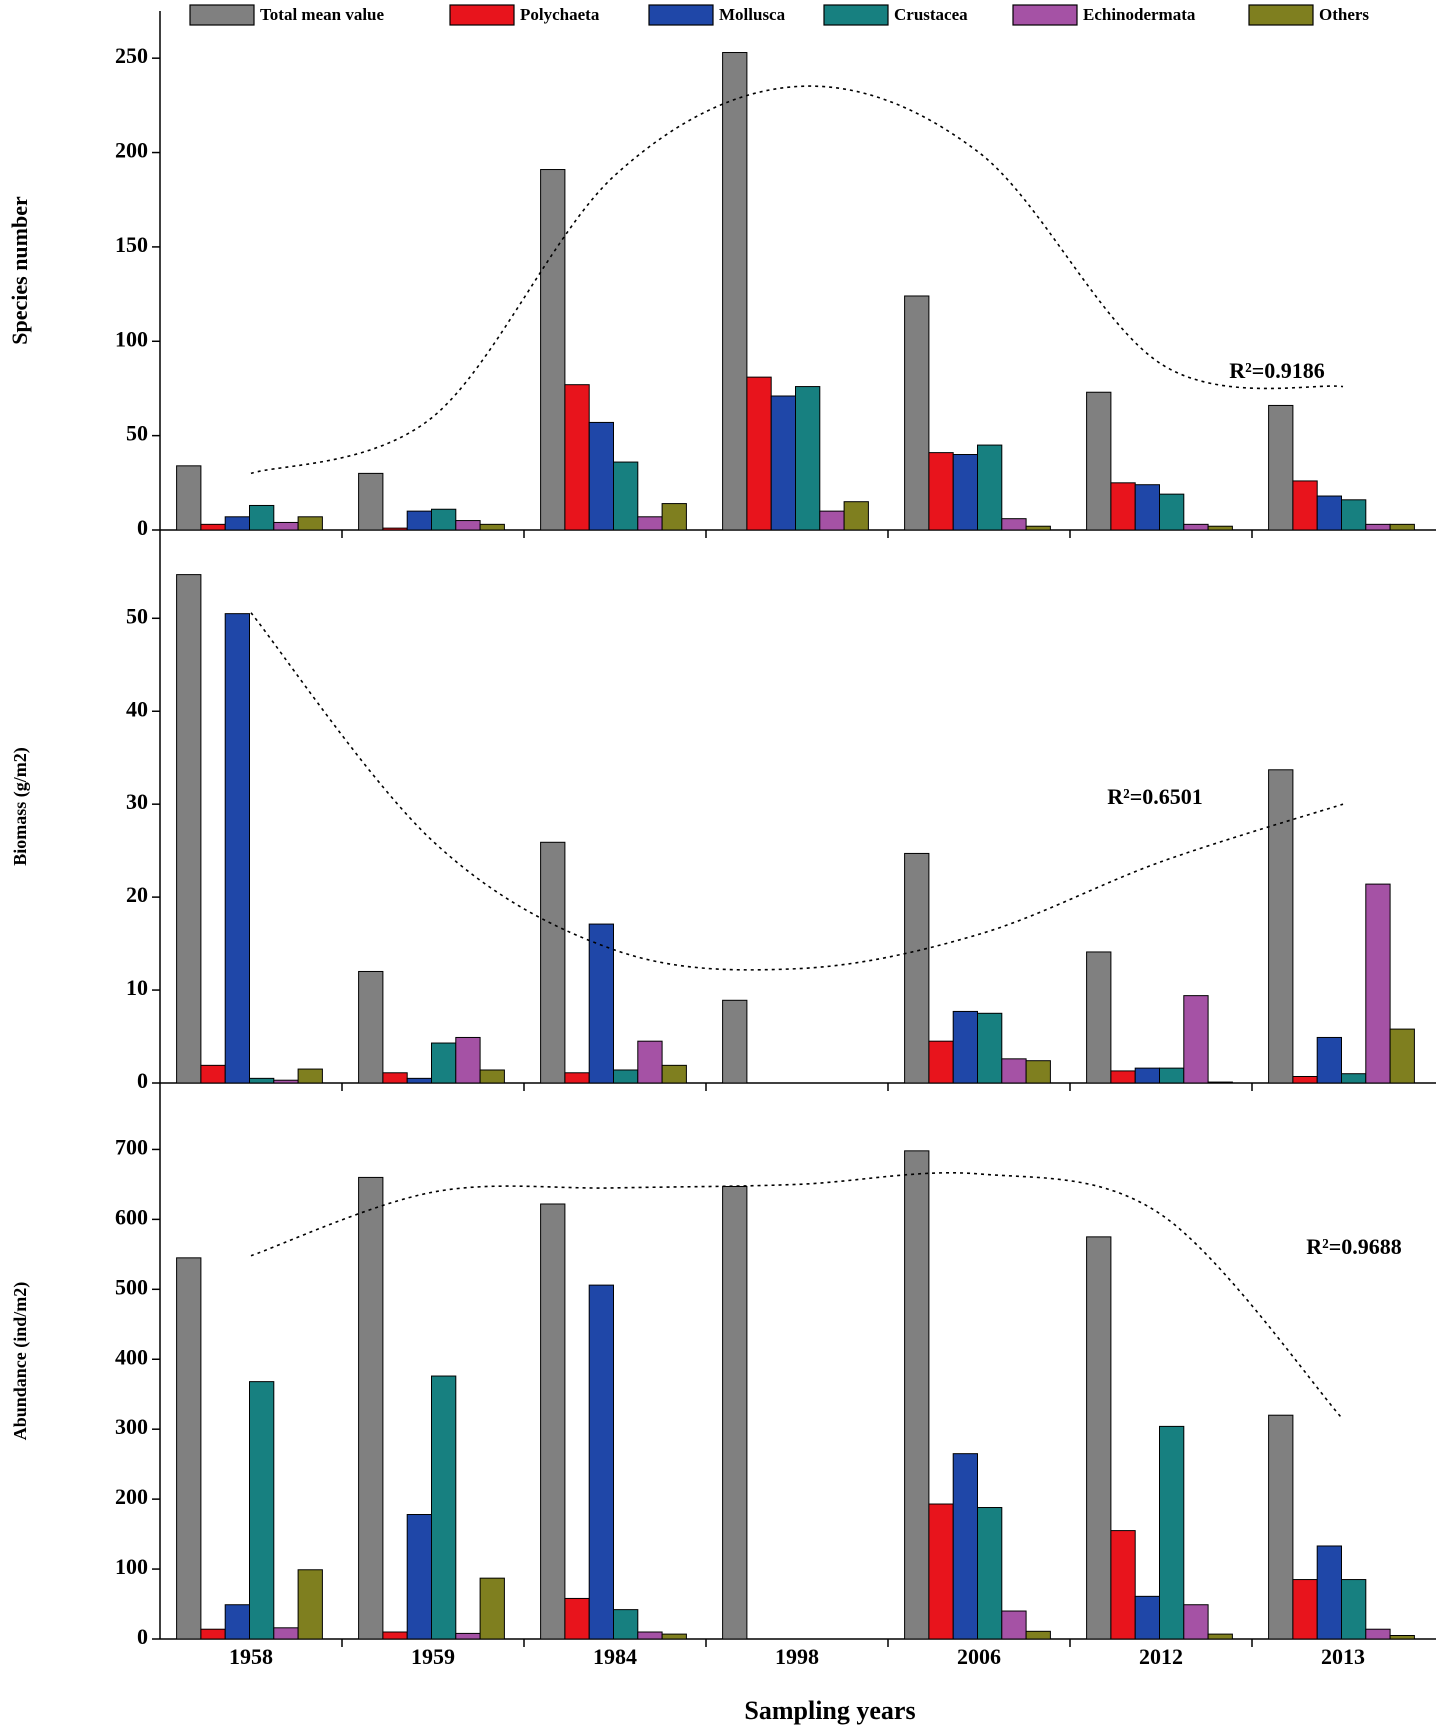 The image size is (1440, 1733). Describe the element at coordinates (19, 270) in the screenshot. I see `y-axis-title: Species number` at that location.